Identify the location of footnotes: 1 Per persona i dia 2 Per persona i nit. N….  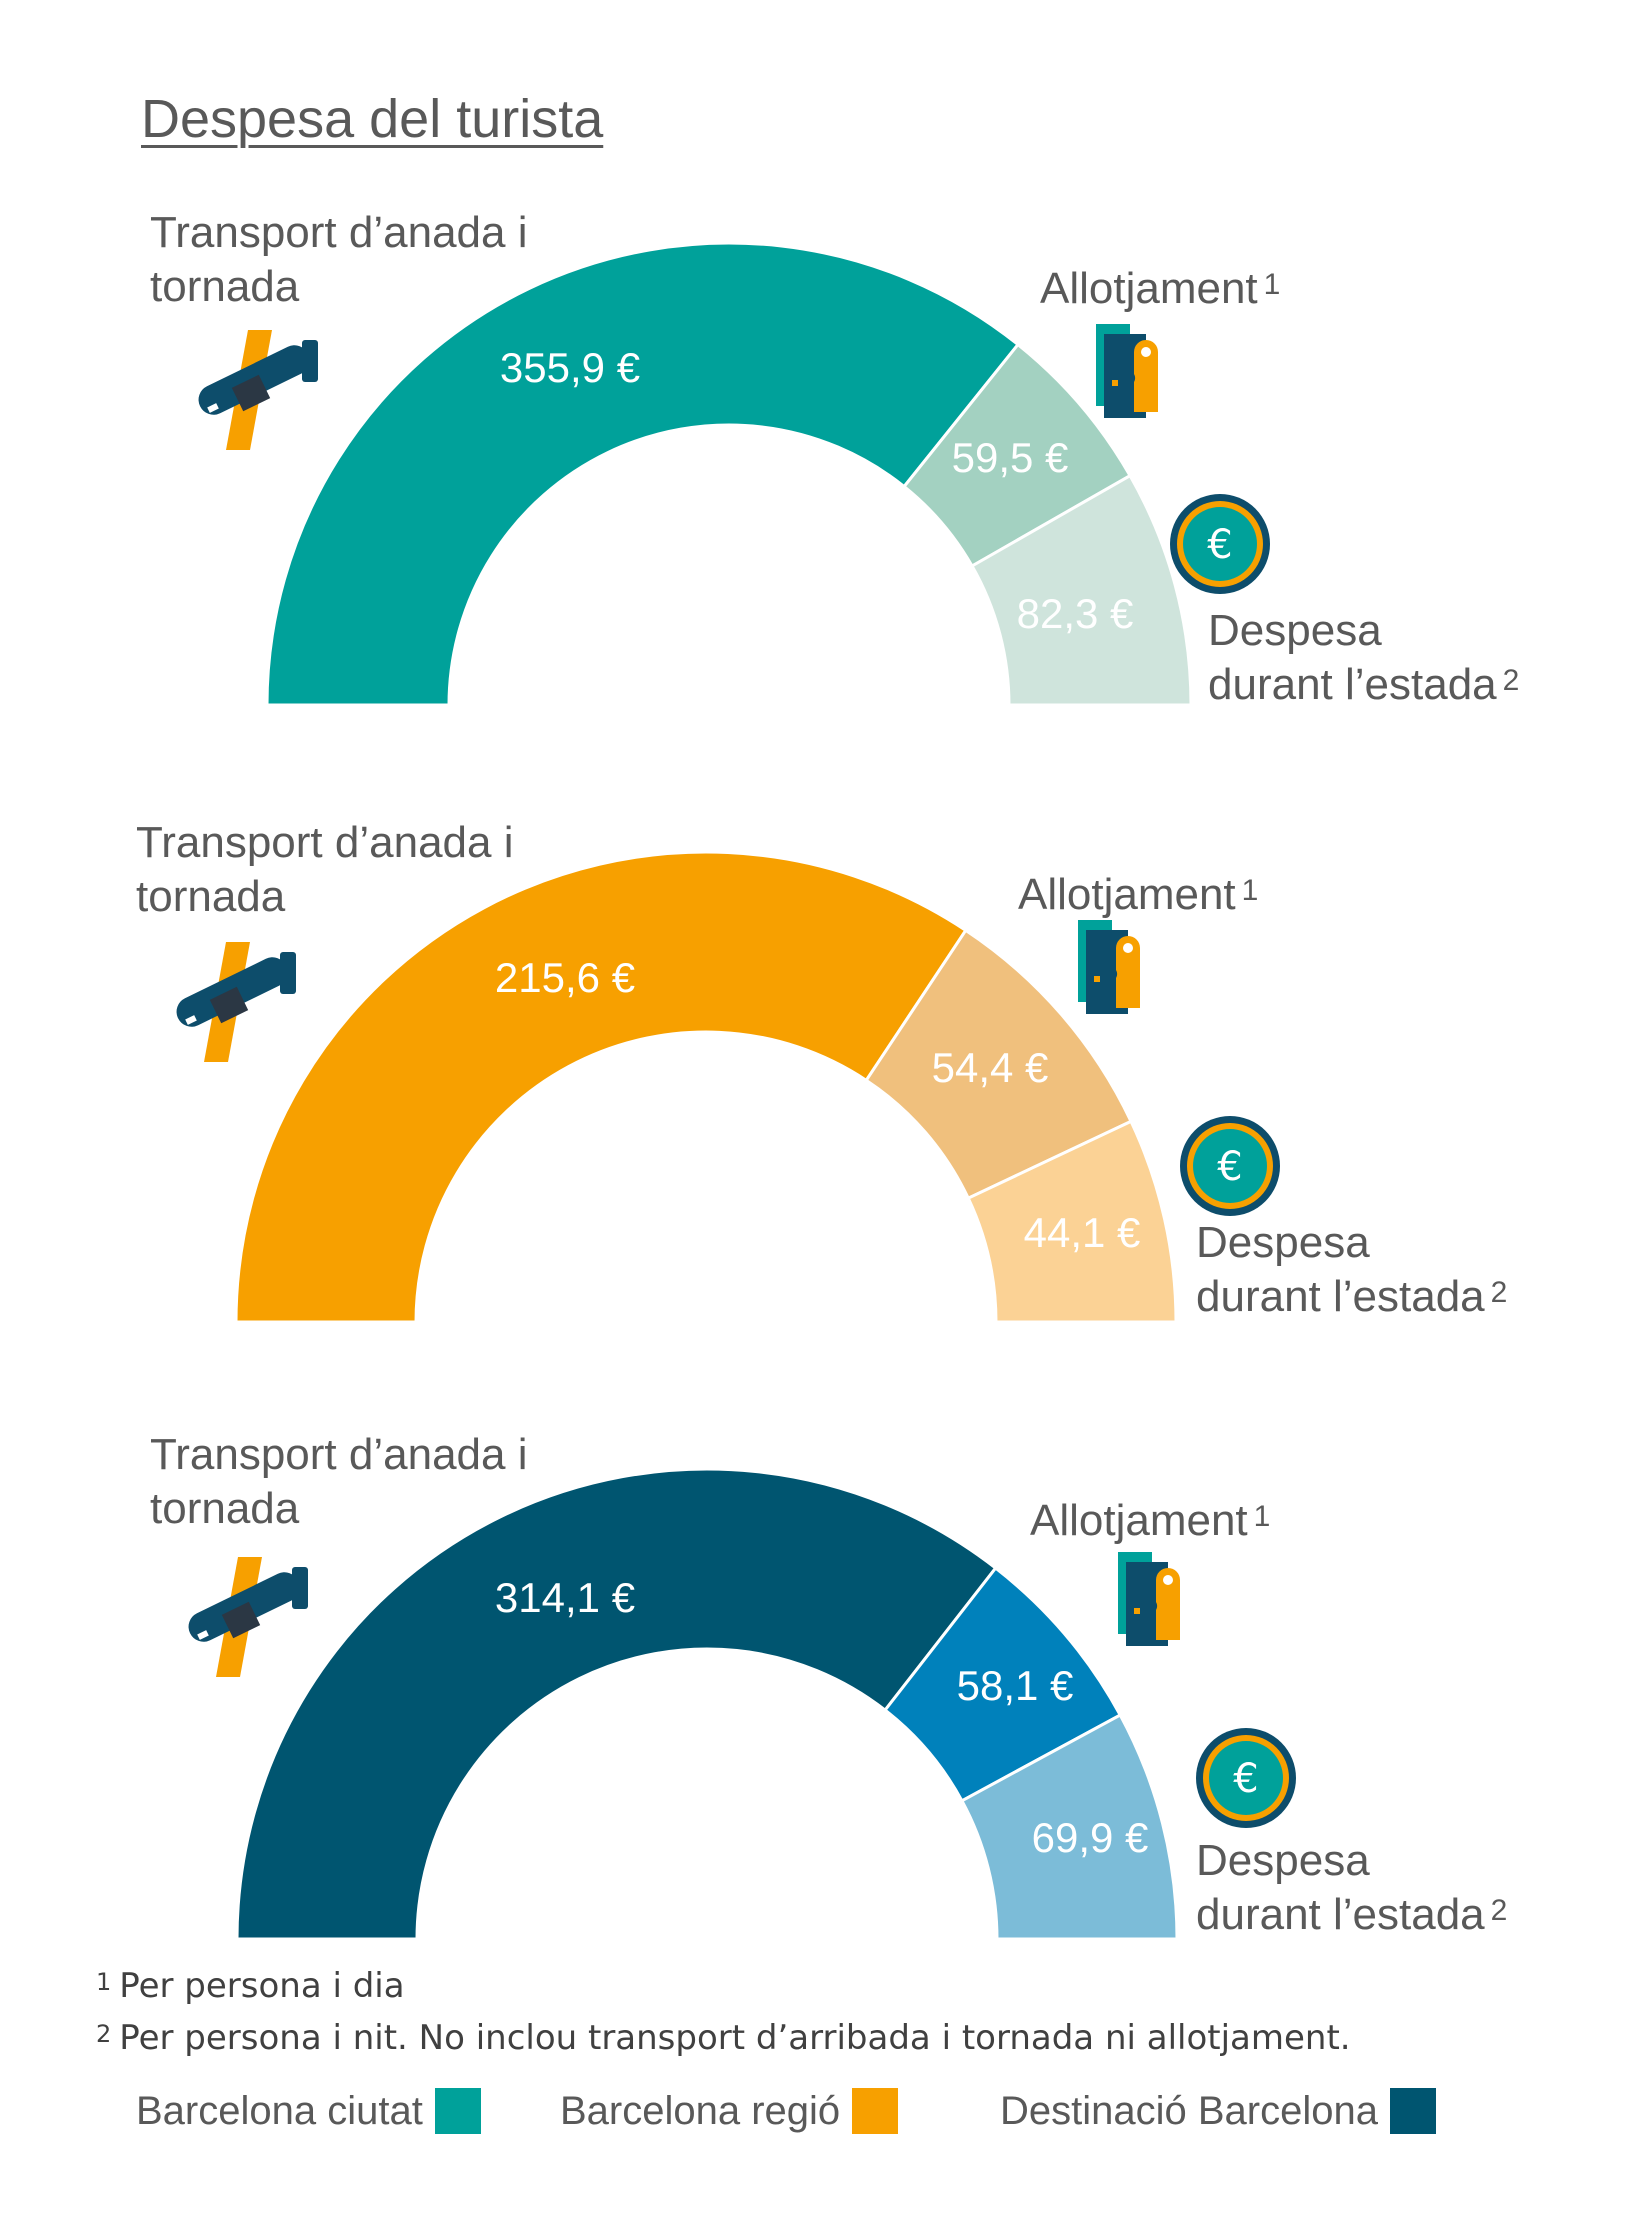
(723, 2012).